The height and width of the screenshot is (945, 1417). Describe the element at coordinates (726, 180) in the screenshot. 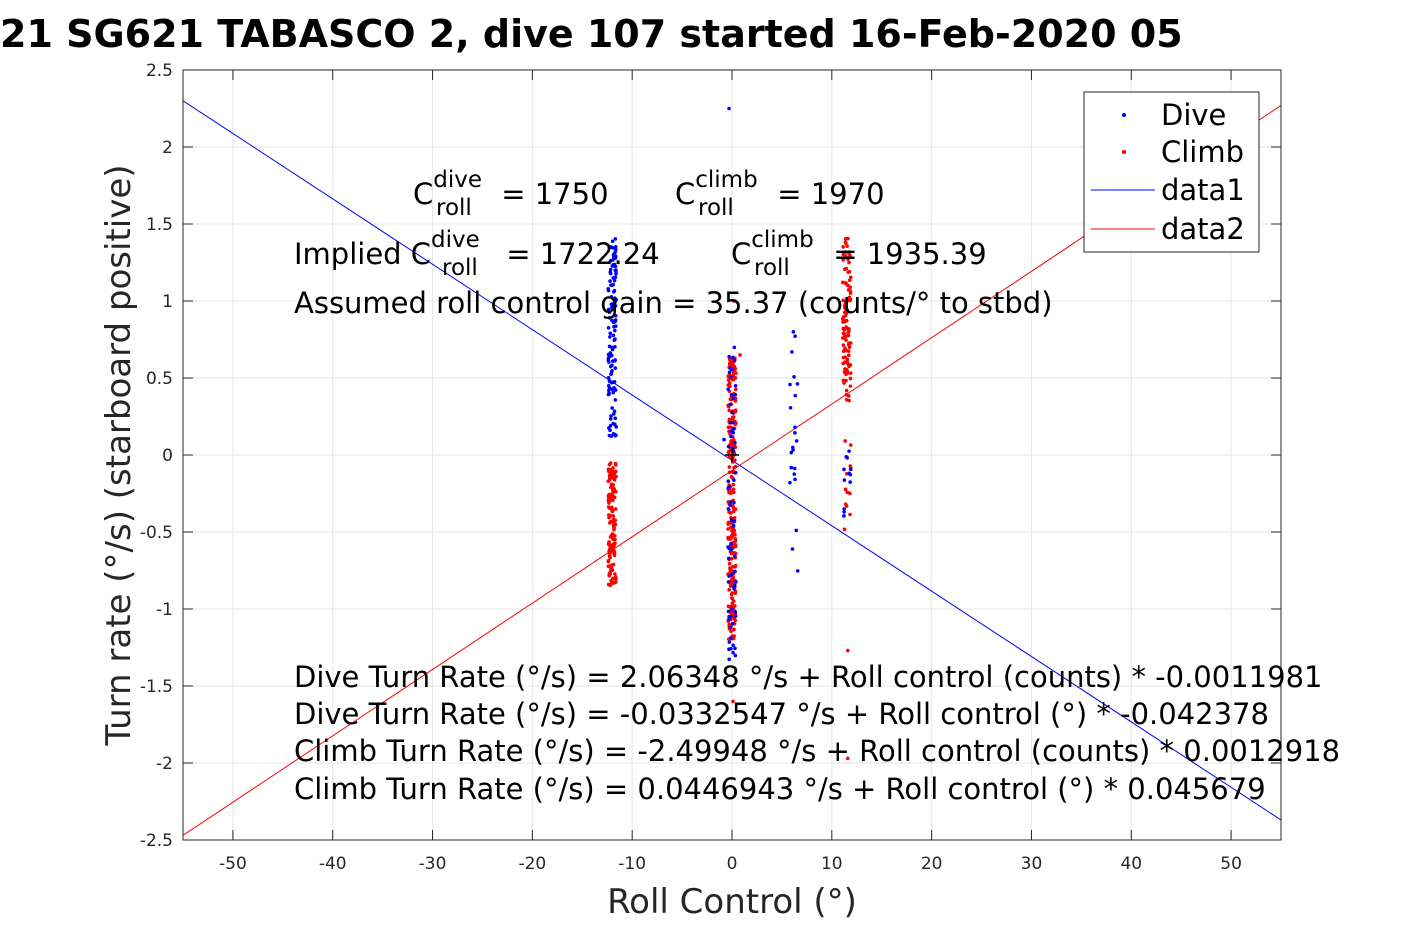

I see `c-roll-climb-sup: climb` at that location.